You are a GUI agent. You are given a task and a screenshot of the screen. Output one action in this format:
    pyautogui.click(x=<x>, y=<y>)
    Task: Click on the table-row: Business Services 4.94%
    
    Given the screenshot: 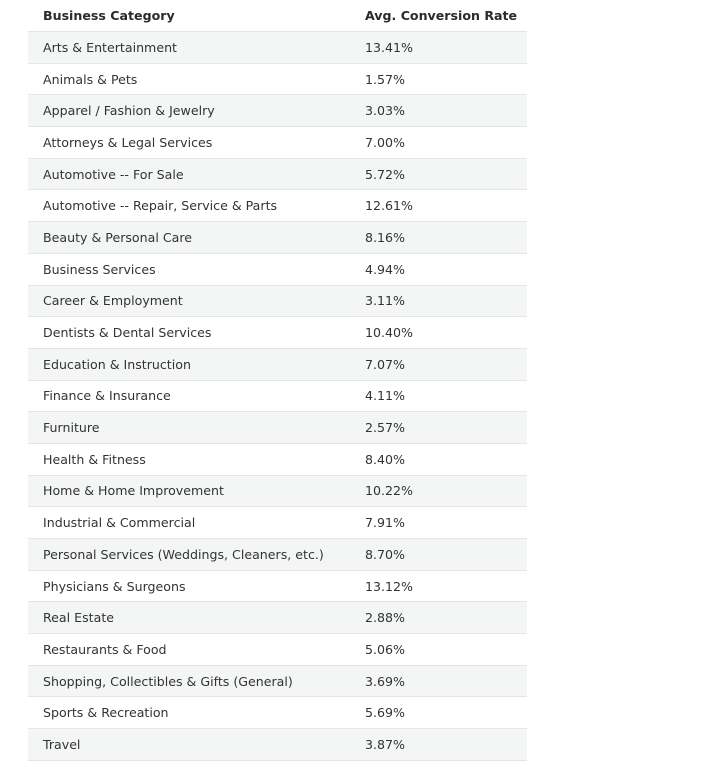 What is the action you would take?
    pyautogui.click(x=277, y=268)
    